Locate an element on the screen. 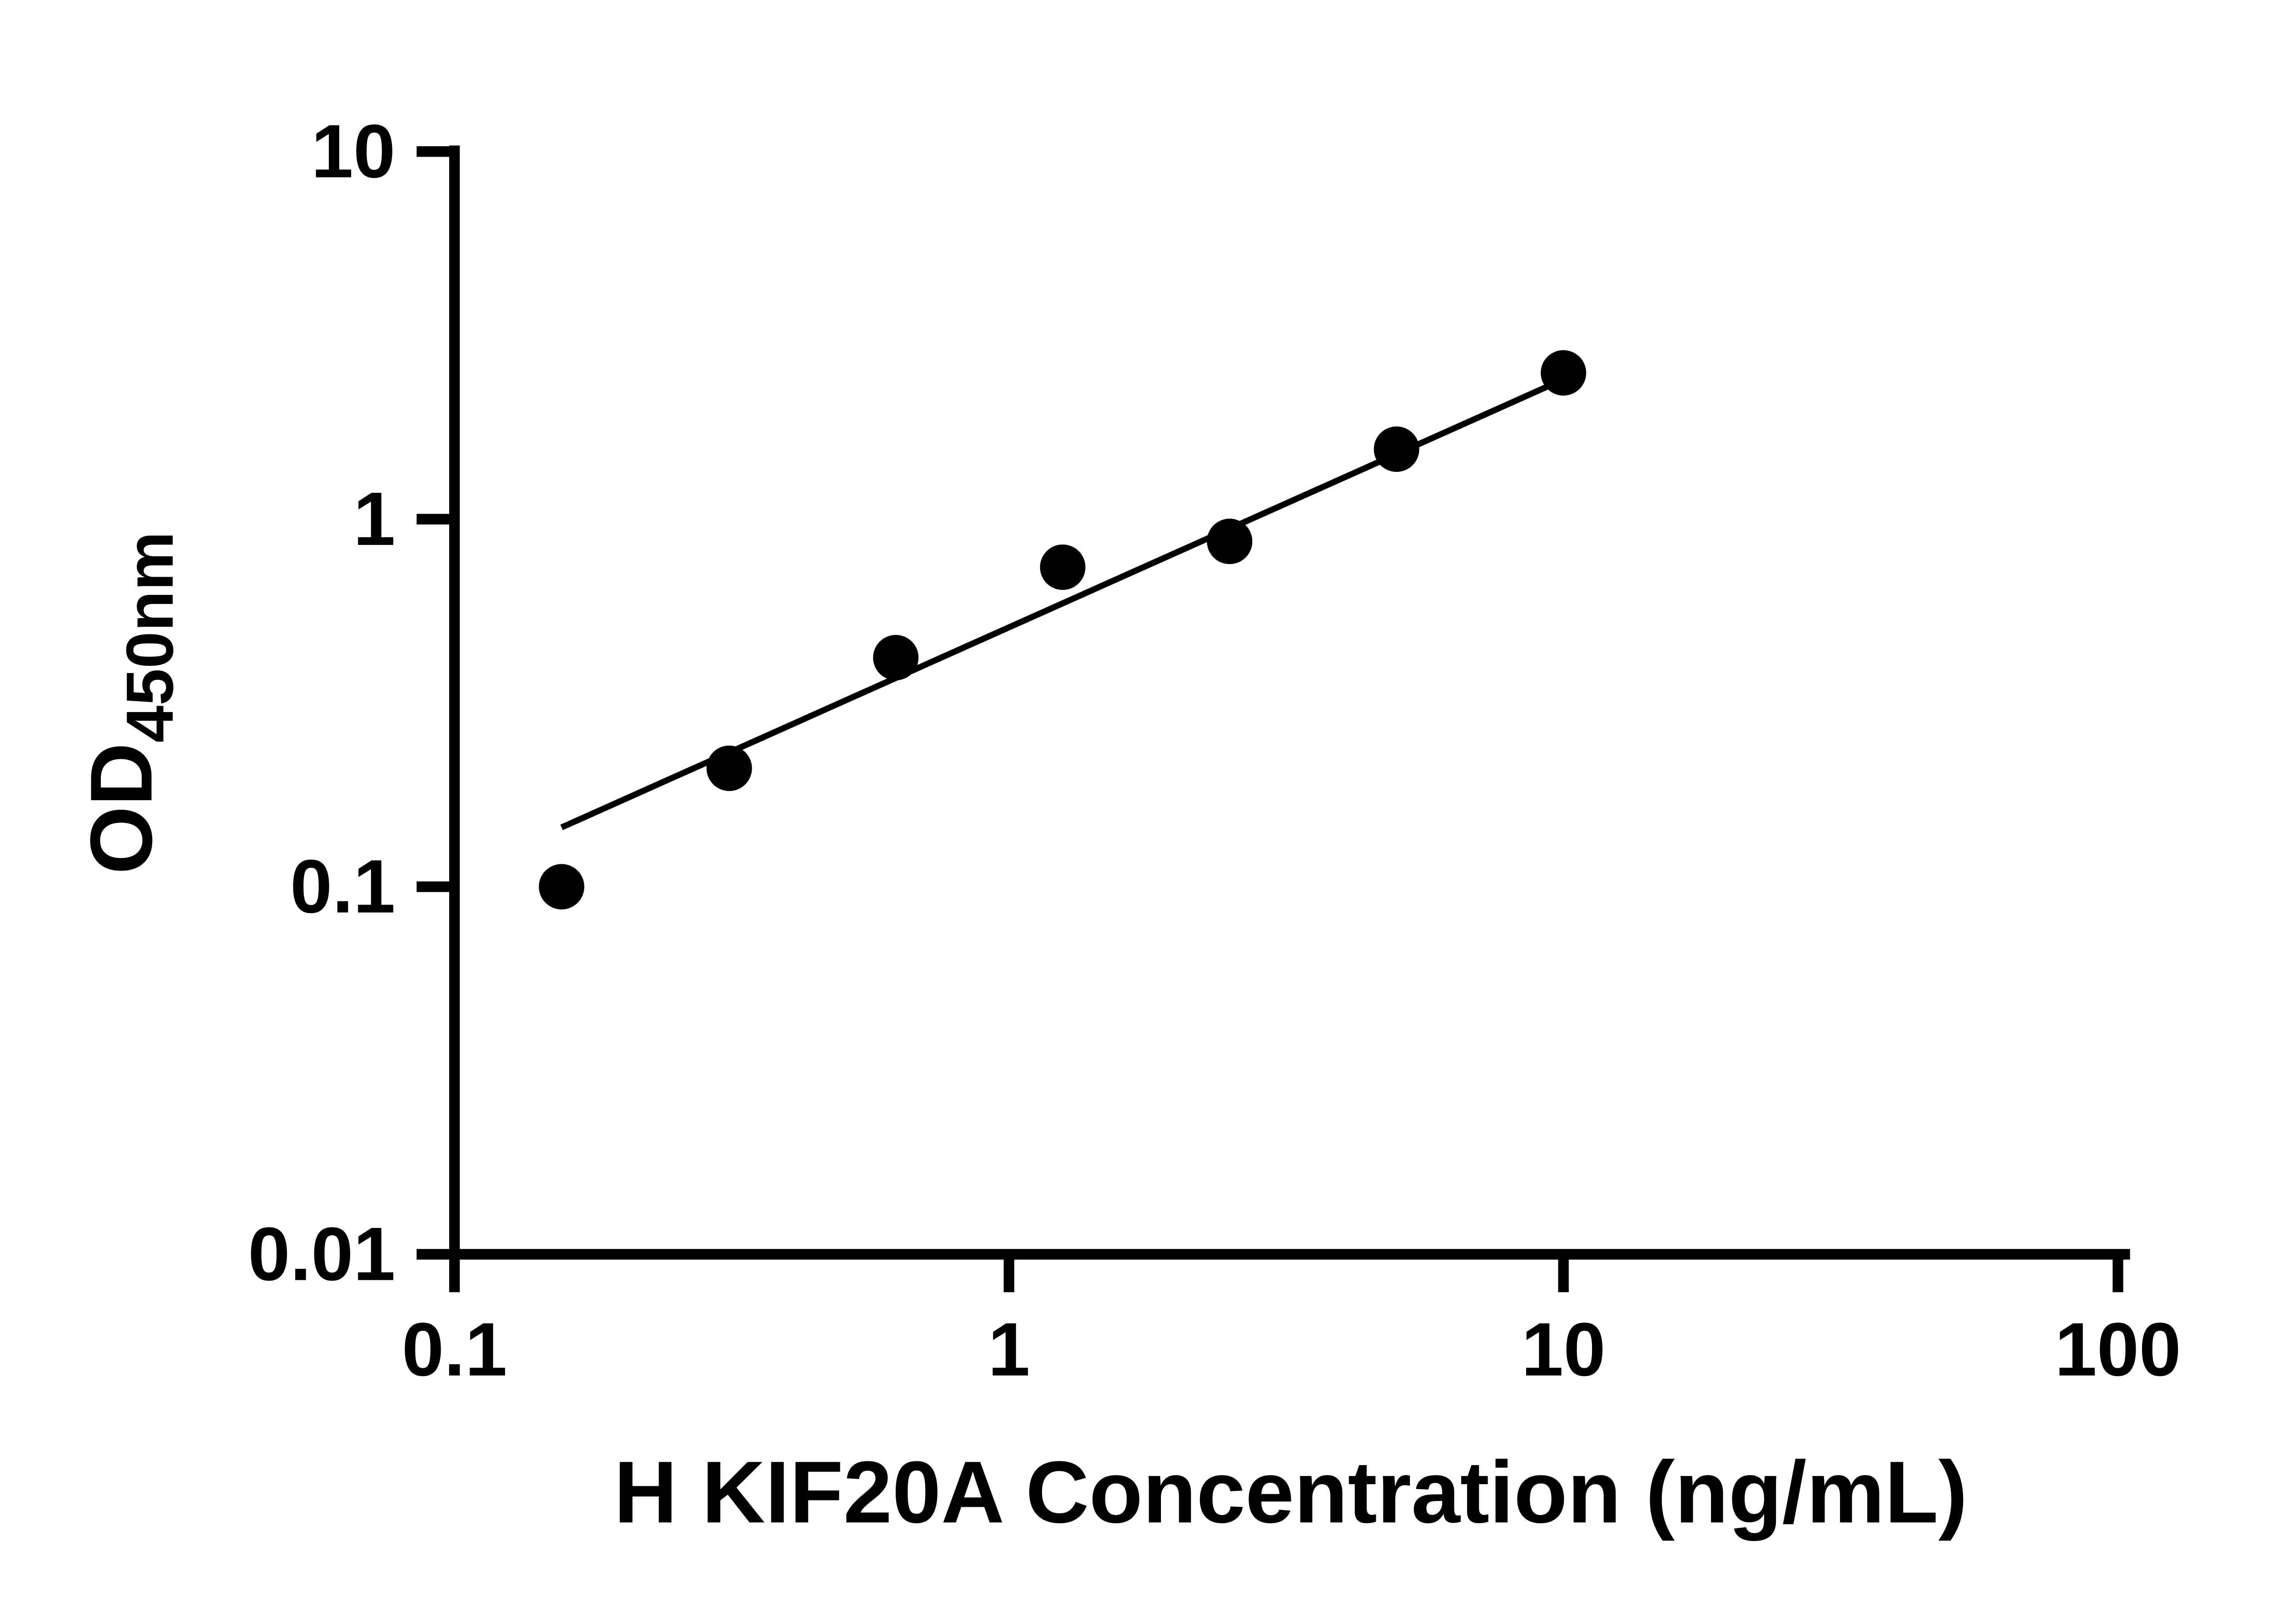  y-tick-label: 0.1 is located at coordinates (343, 886).